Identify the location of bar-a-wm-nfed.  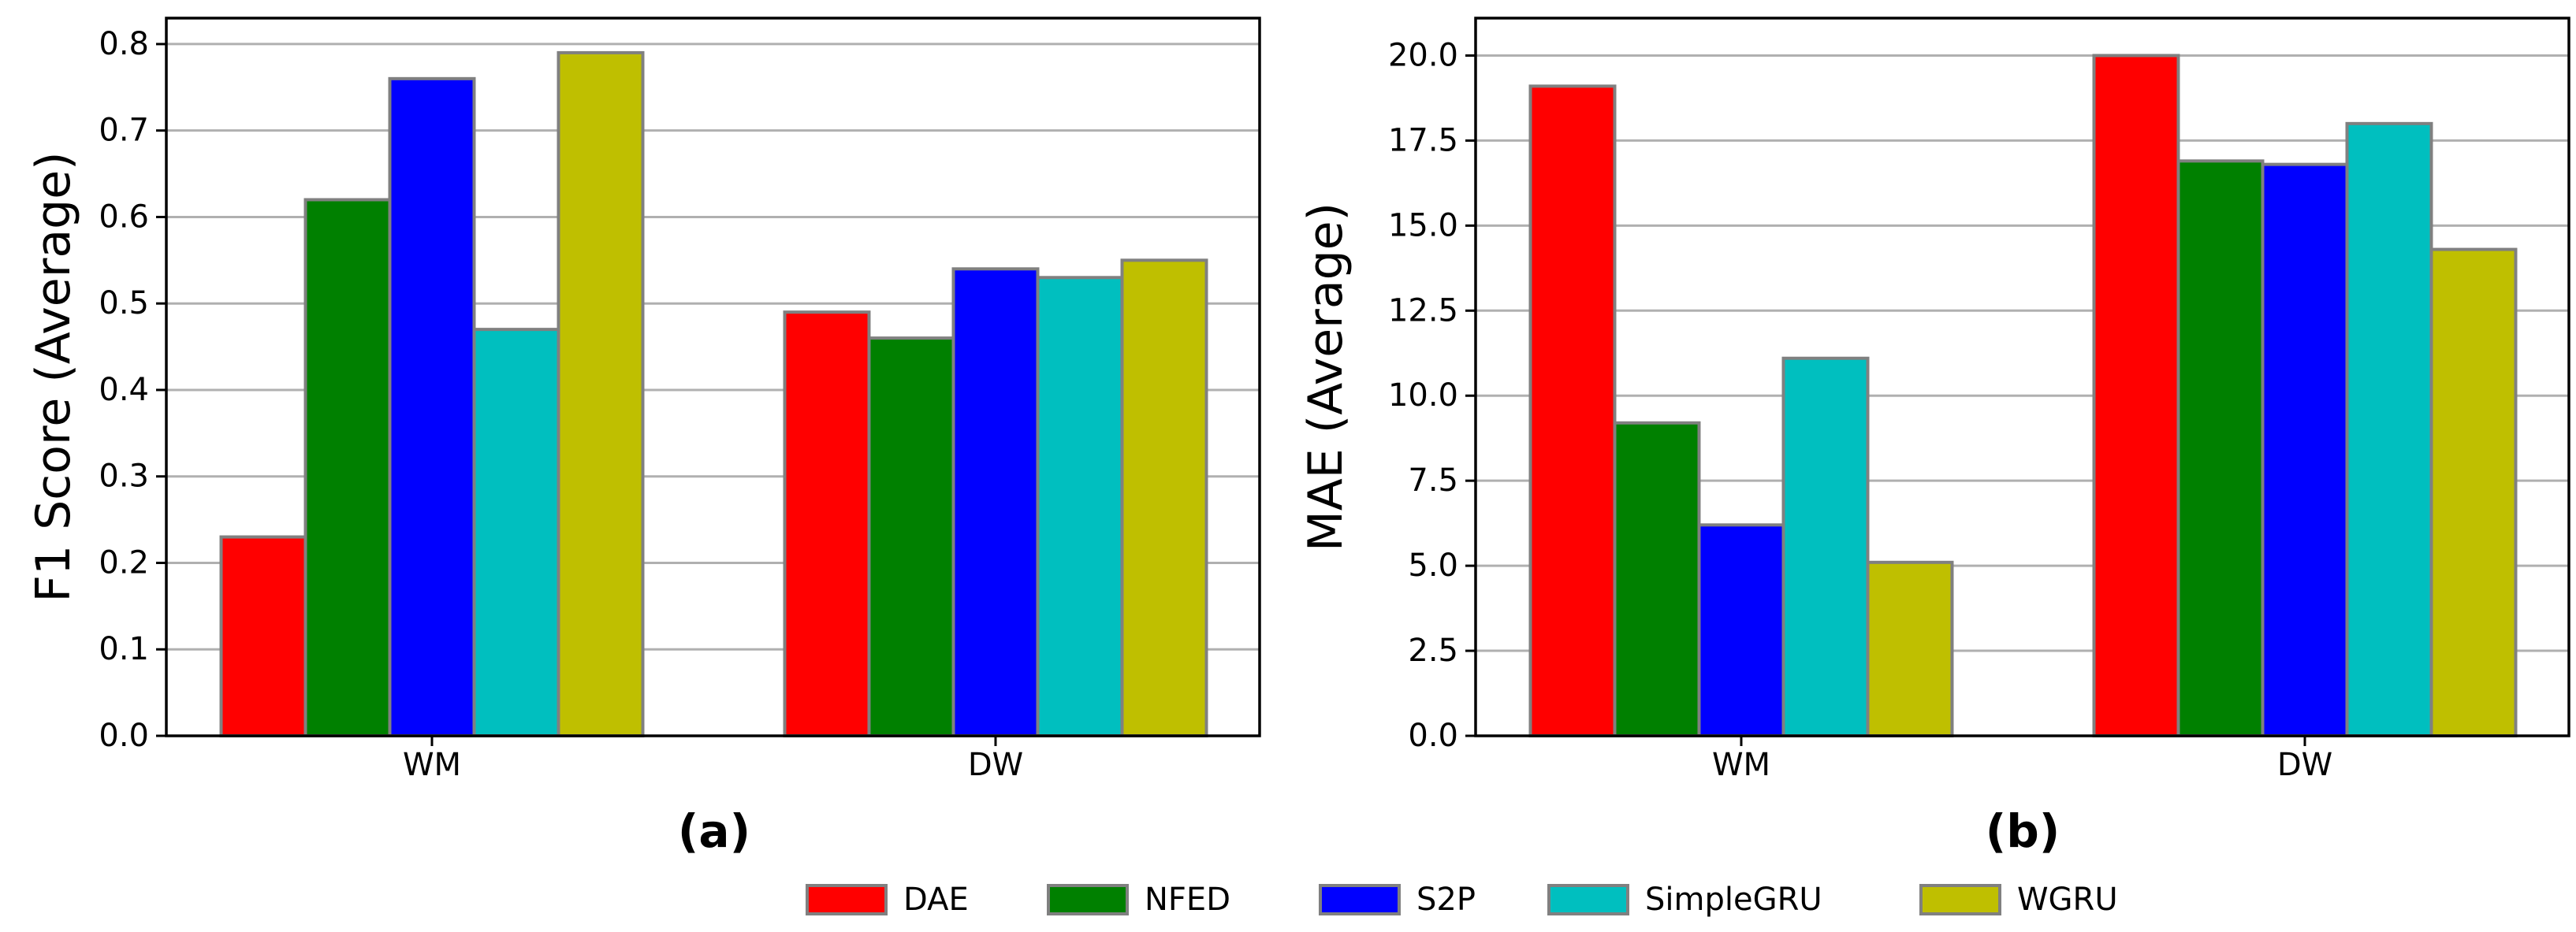
(347, 468).